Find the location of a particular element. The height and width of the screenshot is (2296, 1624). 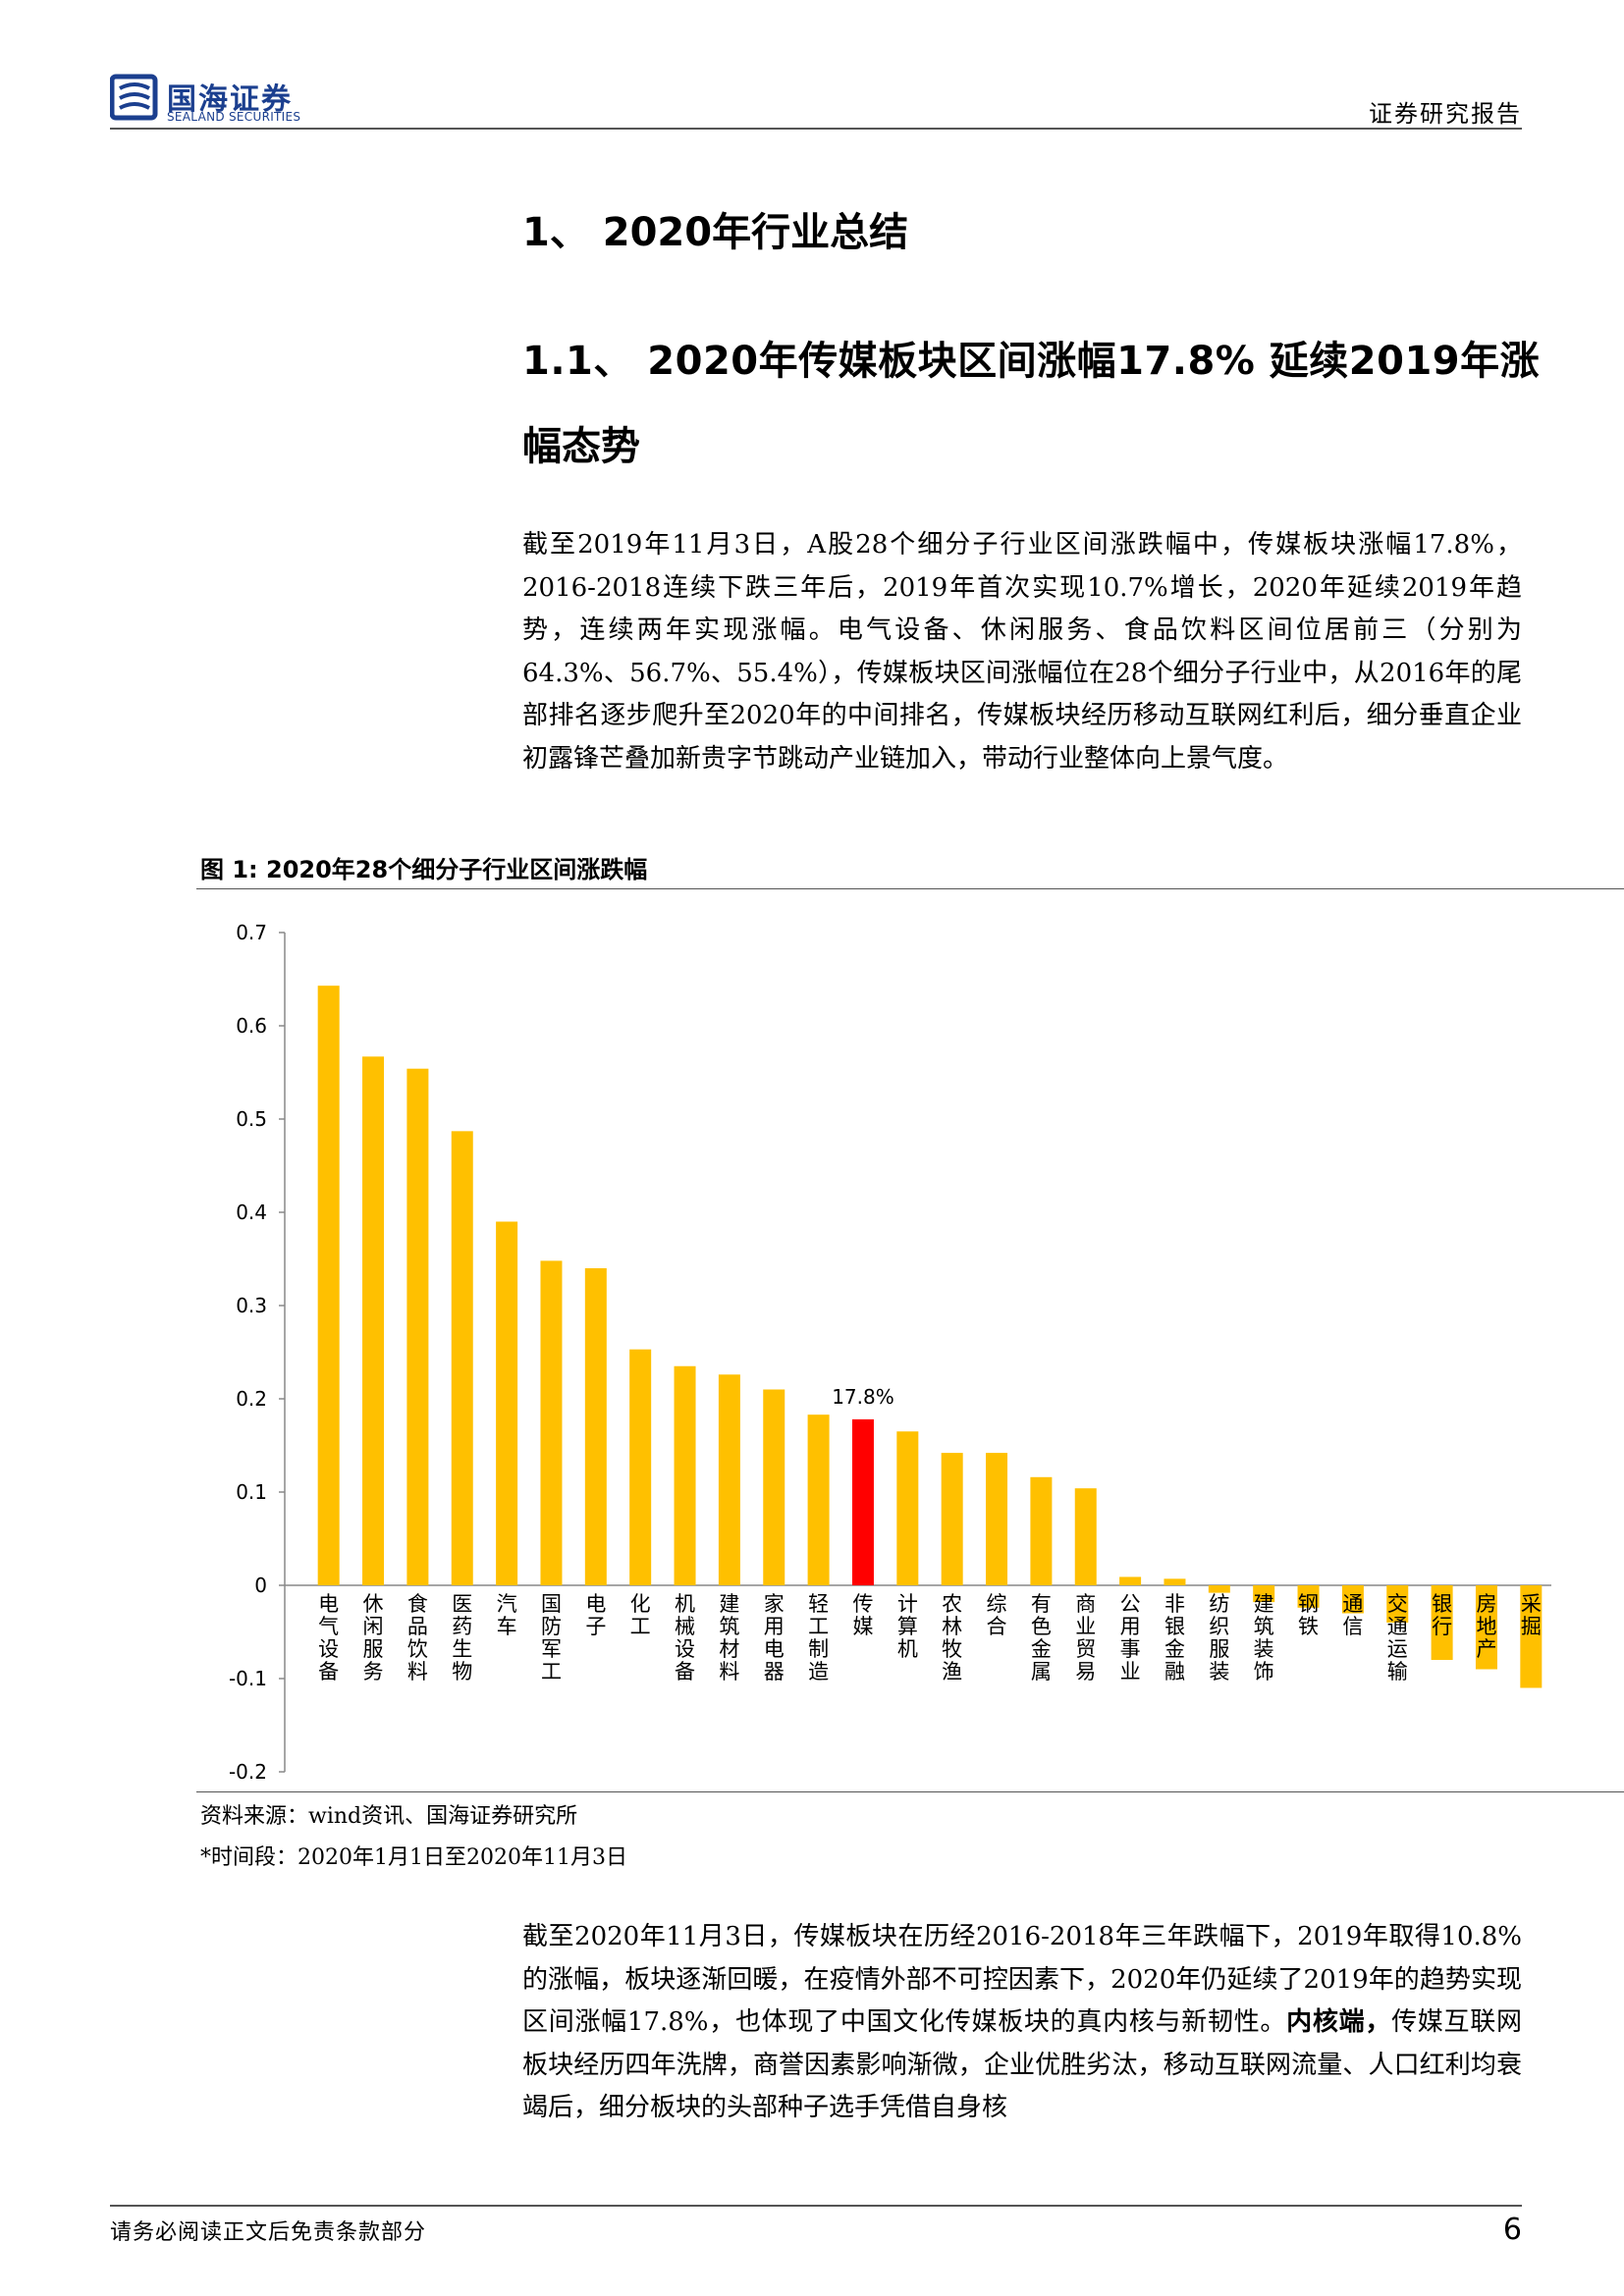

category-label: 医药生物 is located at coordinates (462, 1637).